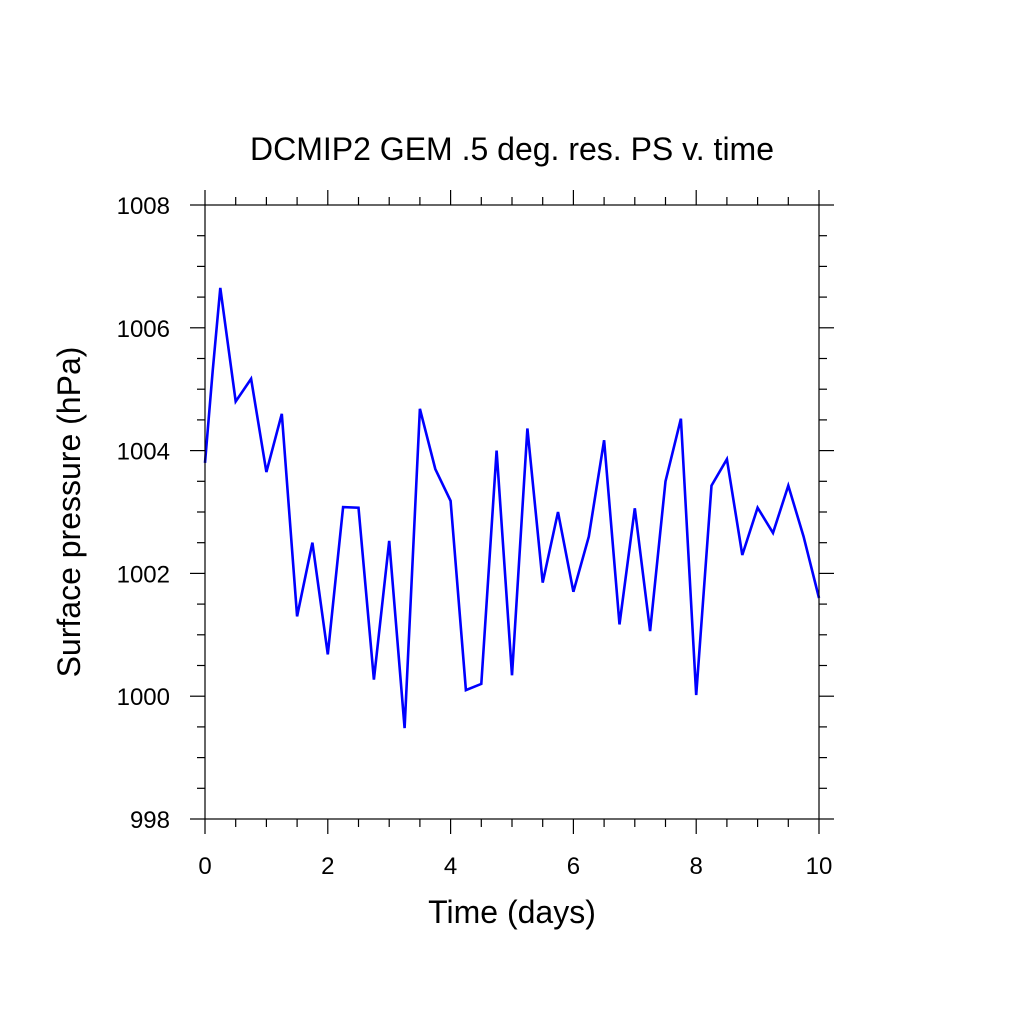 The height and width of the screenshot is (1024, 1024). What do you see at coordinates (143, 452) in the screenshot?
I see `y-tick-label: 1004` at bounding box center [143, 452].